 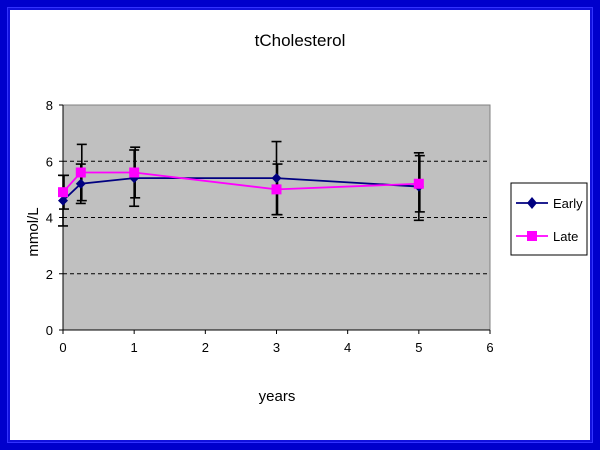 I want to click on y-tick-label-0: 0, so click(x=49, y=330).